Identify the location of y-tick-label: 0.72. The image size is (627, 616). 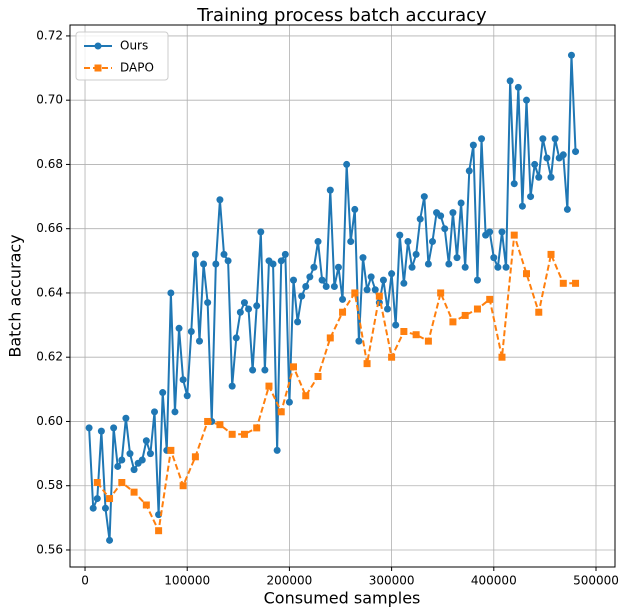
(49, 35).